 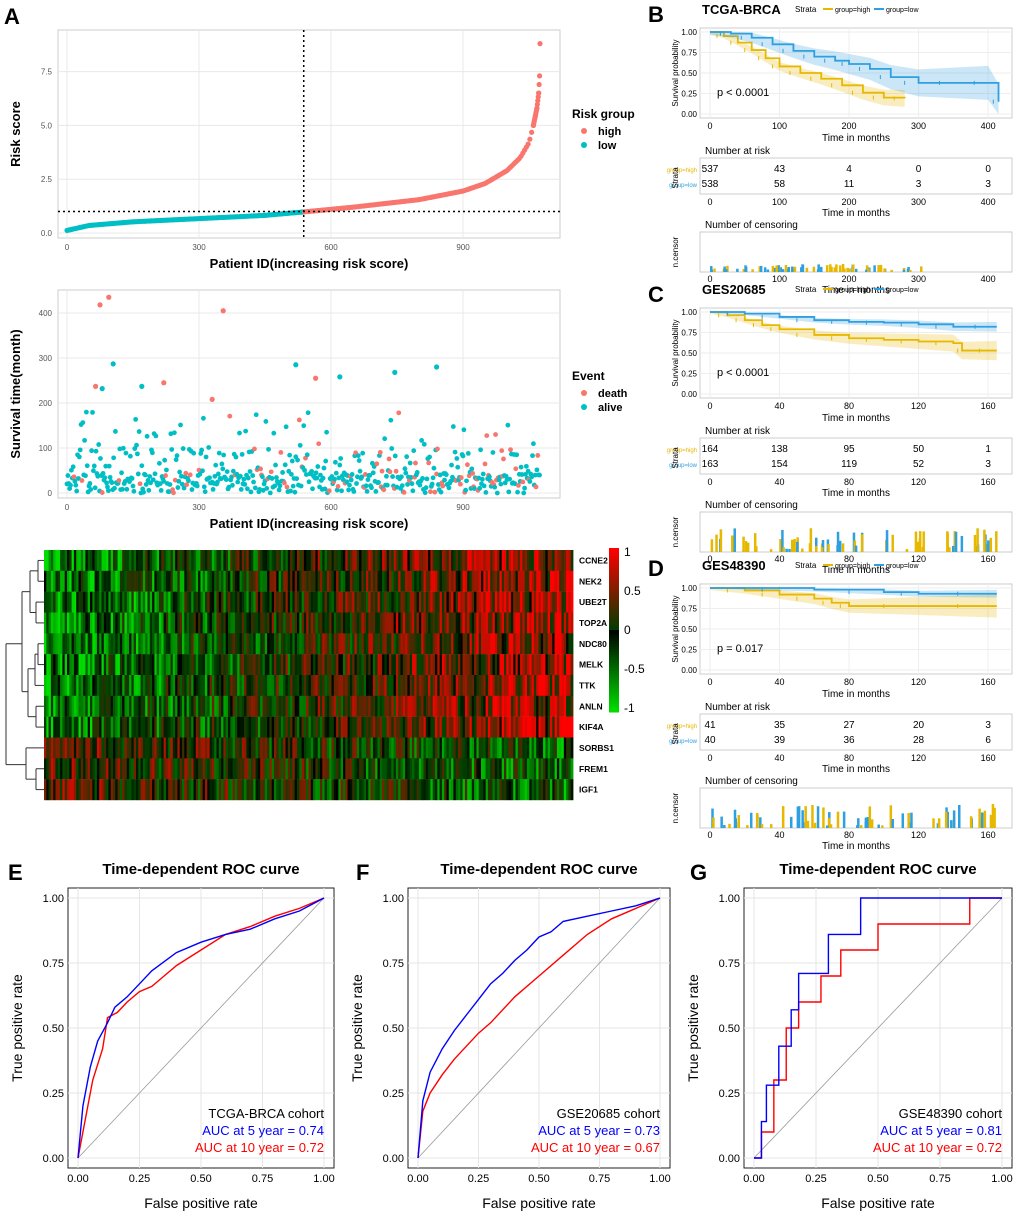 I want to click on risk-point, so click(x=530, y=139).